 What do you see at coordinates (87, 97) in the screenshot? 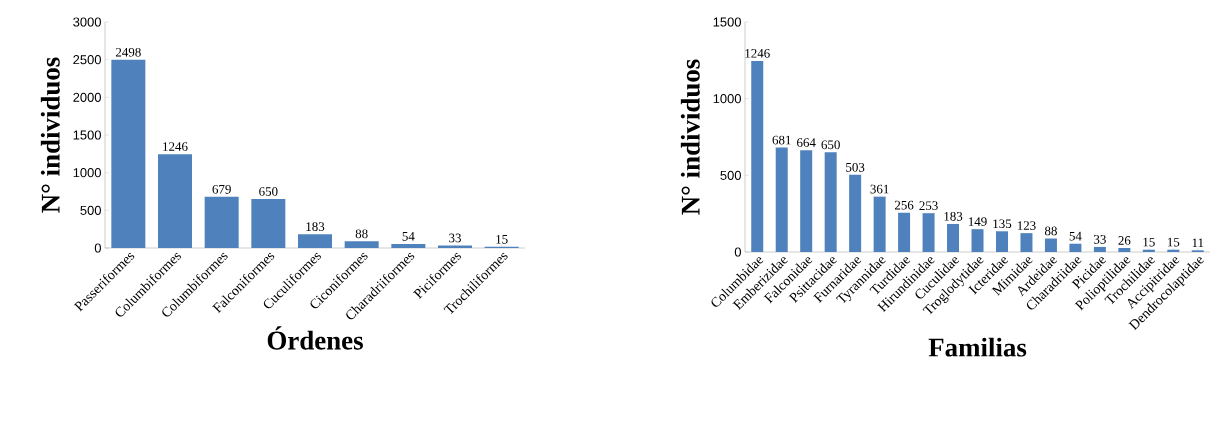
I see `y-tick-label: 2000` at bounding box center [87, 97].